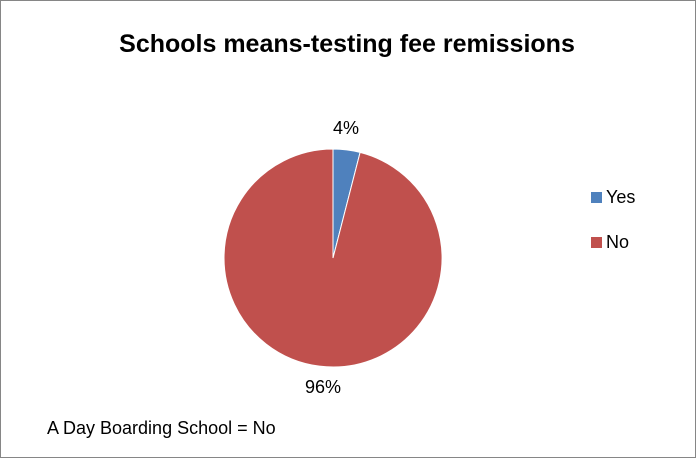 The height and width of the screenshot is (458, 696). I want to click on legend-label-yes: Yes, so click(621, 196).